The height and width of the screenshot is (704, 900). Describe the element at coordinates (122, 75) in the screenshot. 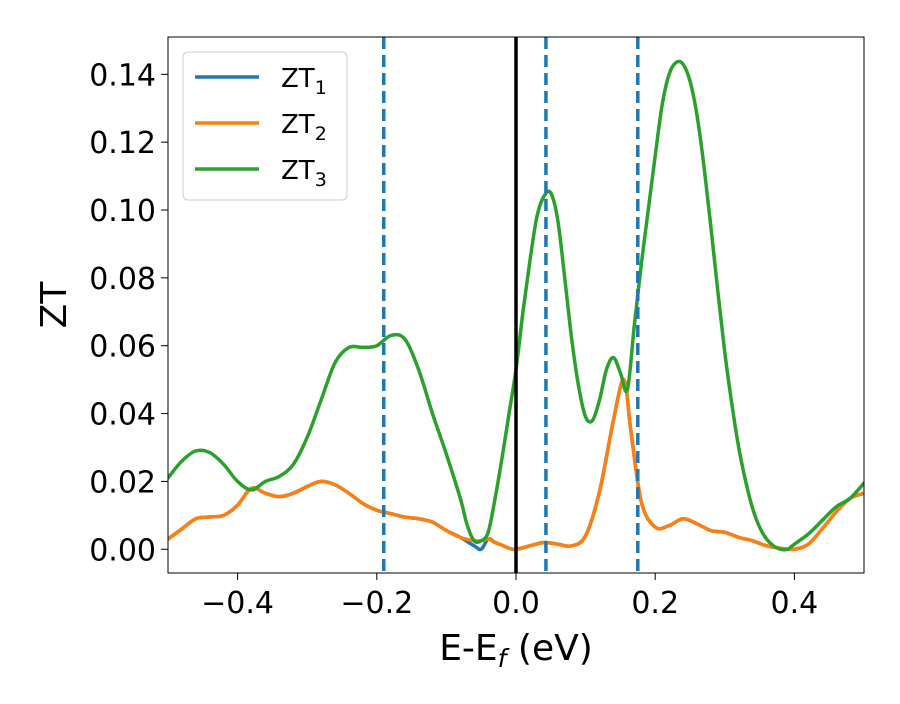

I see `y-tick-label: 0.14` at that location.